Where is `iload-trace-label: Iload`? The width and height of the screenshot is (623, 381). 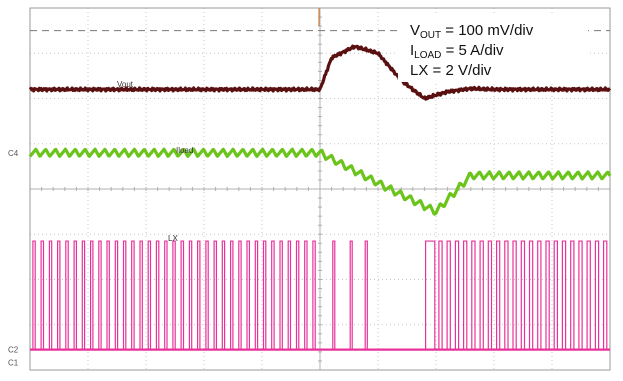 iload-trace-label: Iload is located at coordinates (184, 150).